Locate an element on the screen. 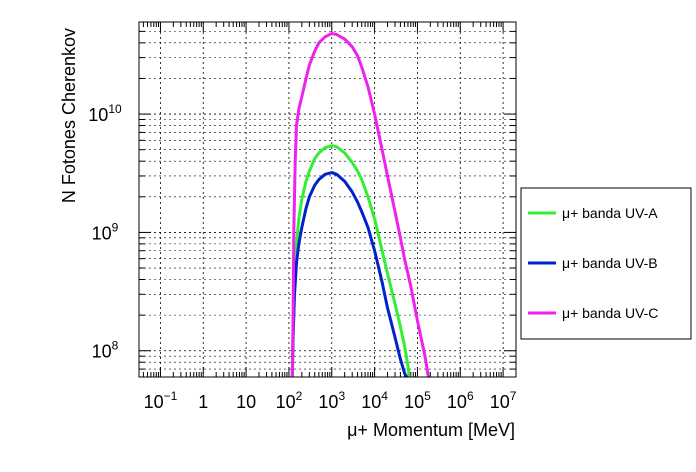 The height and width of the screenshot is (472, 696). x-tick-labels: 10⁻¹ 1 10 10² 10³ 10⁴ 10⁵ 10⁶ 10⁷ is located at coordinates (330, 400).